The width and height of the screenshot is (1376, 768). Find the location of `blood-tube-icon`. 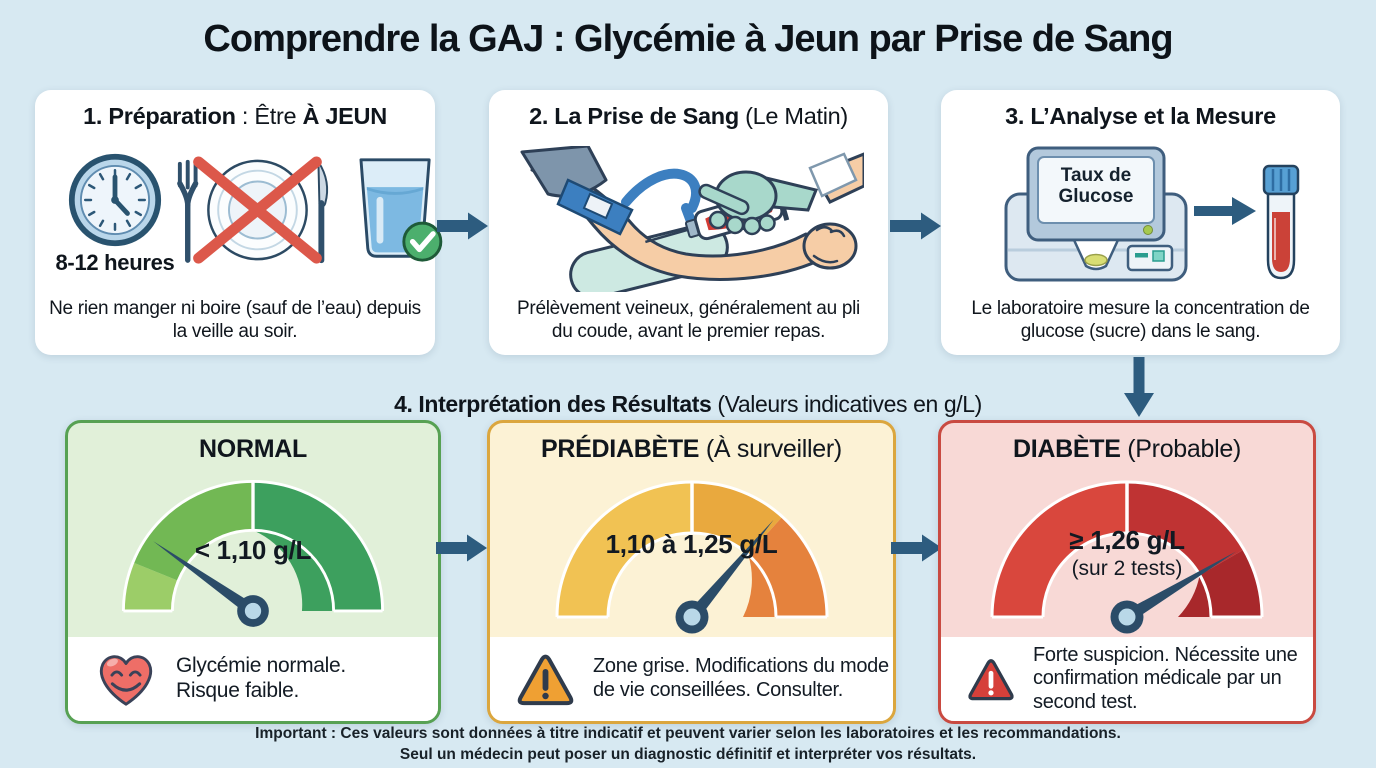

blood-tube-icon is located at coordinates (1281, 222).